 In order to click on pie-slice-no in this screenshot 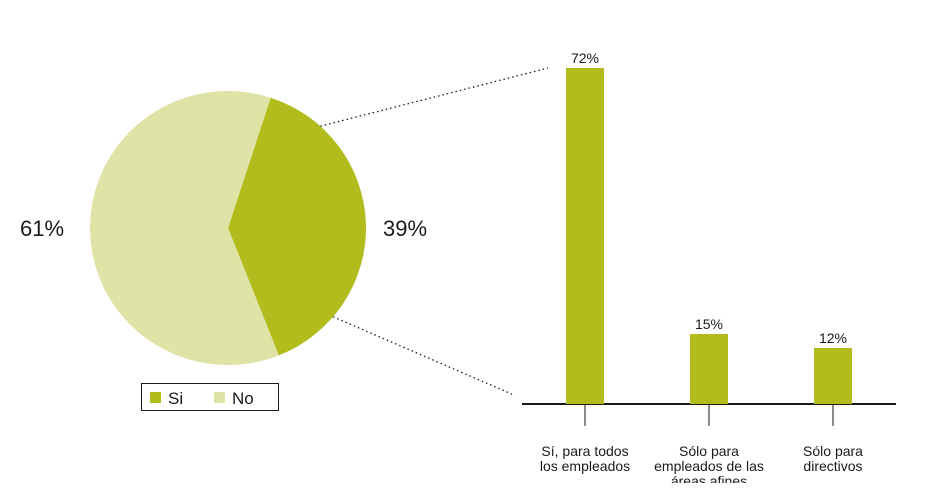, I will do `click(184, 227)`.